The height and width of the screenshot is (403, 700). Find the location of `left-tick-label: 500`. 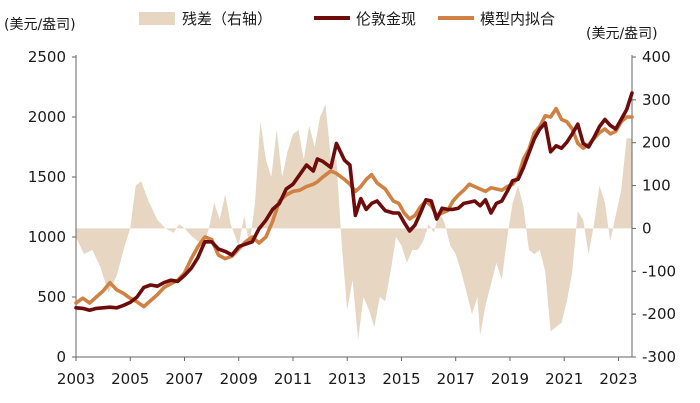

left-tick-label: 500 is located at coordinates (51, 297).